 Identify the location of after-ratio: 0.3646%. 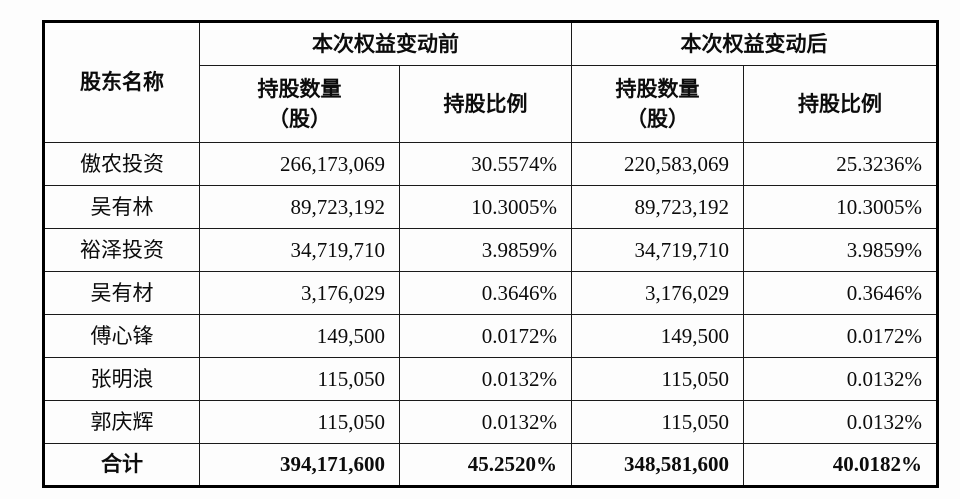
(840, 293).